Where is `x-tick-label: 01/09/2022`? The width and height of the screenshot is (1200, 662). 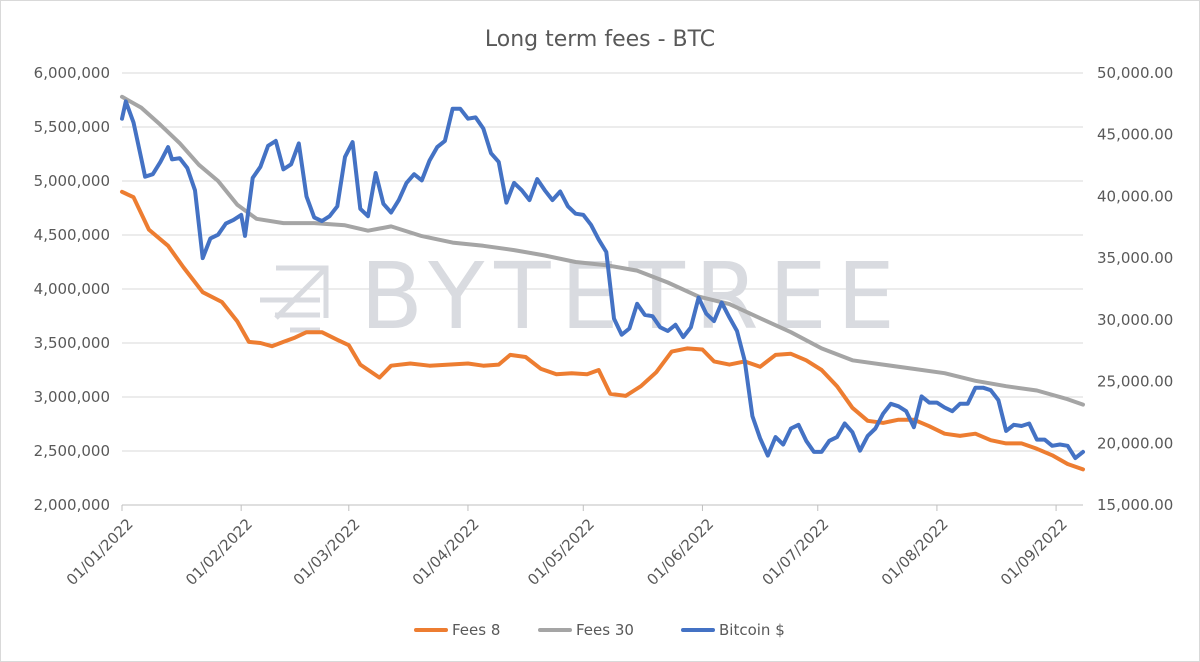
x-tick-label: 01/09/2022 is located at coordinates (1034, 552).